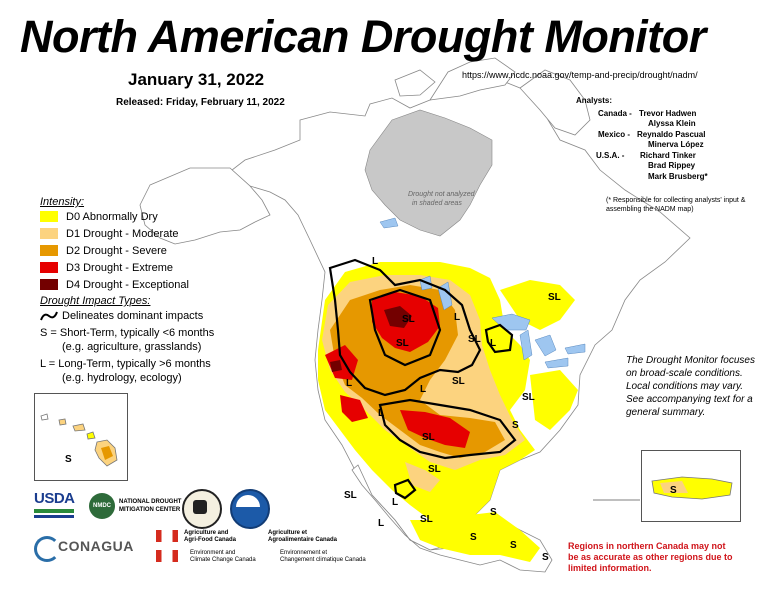 Image resolution: width=767 pixels, height=593 pixels. Describe the element at coordinates (127, 217) in the screenshot. I see `legend-item-d0: D0 Abnormally Dry` at that location.